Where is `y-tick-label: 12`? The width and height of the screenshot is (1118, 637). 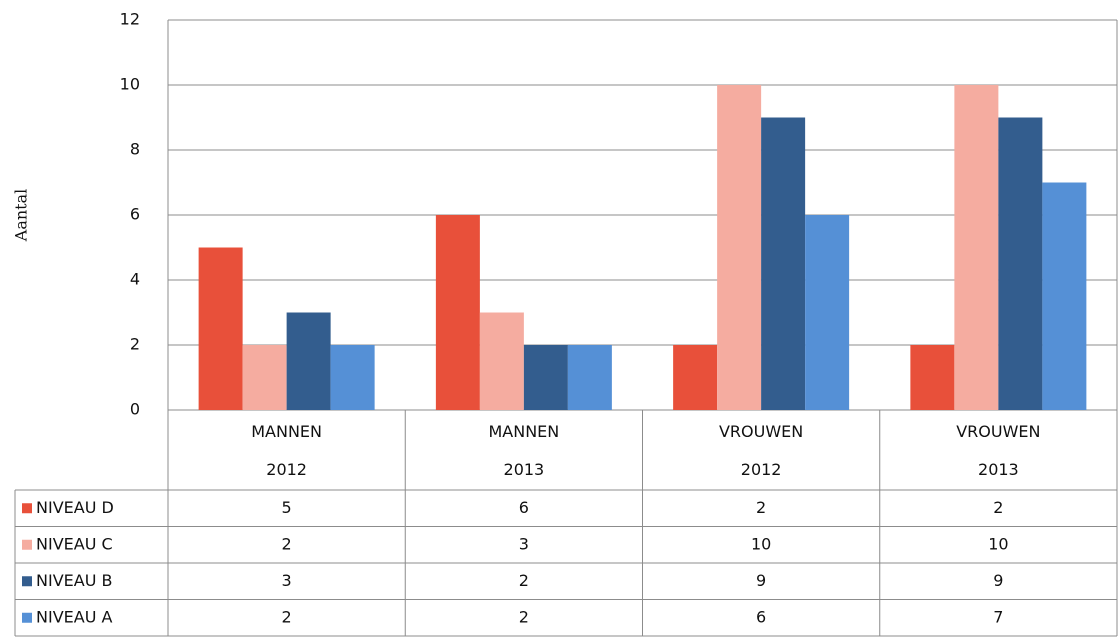
y-tick-label: 12 is located at coordinates (130, 19).